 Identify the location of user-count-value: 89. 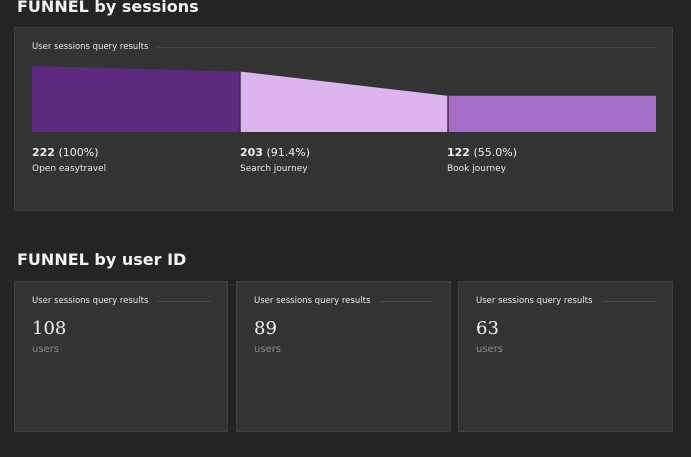
(265, 328).